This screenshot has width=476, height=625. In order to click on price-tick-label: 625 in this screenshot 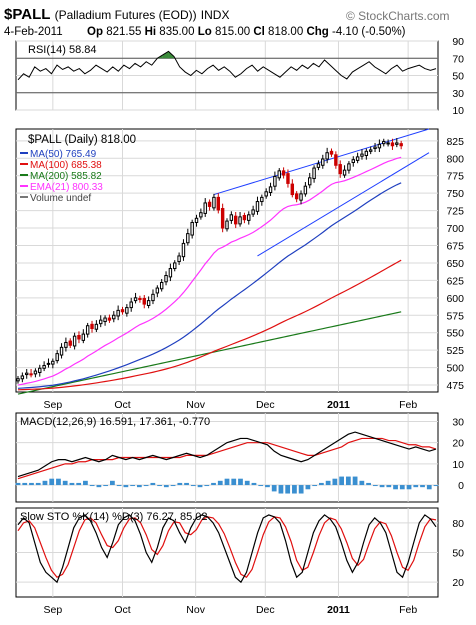, I will do `click(455, 281)`.